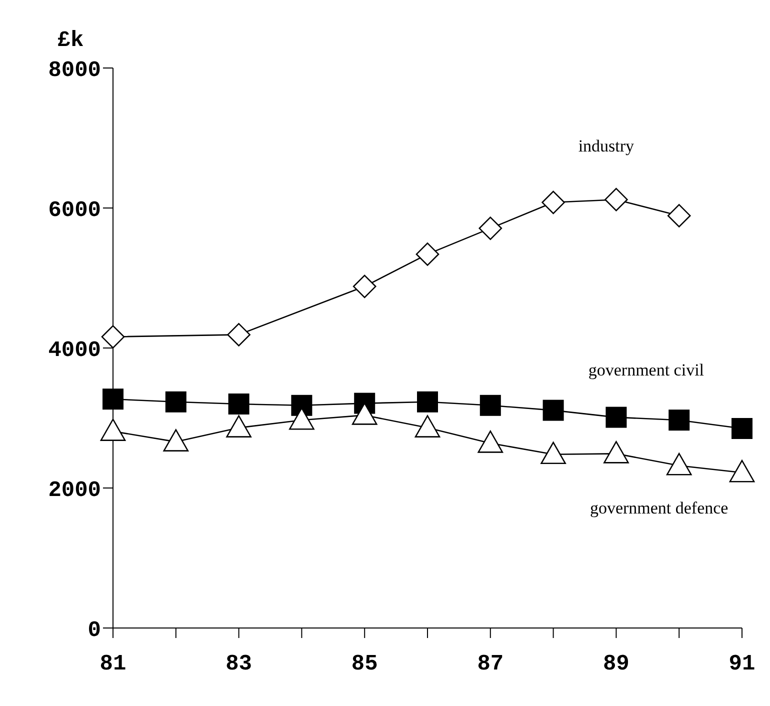  Describe the element at coordinates (364, 664) in the screenshot. I see `x-tick-label: 85` at that location.